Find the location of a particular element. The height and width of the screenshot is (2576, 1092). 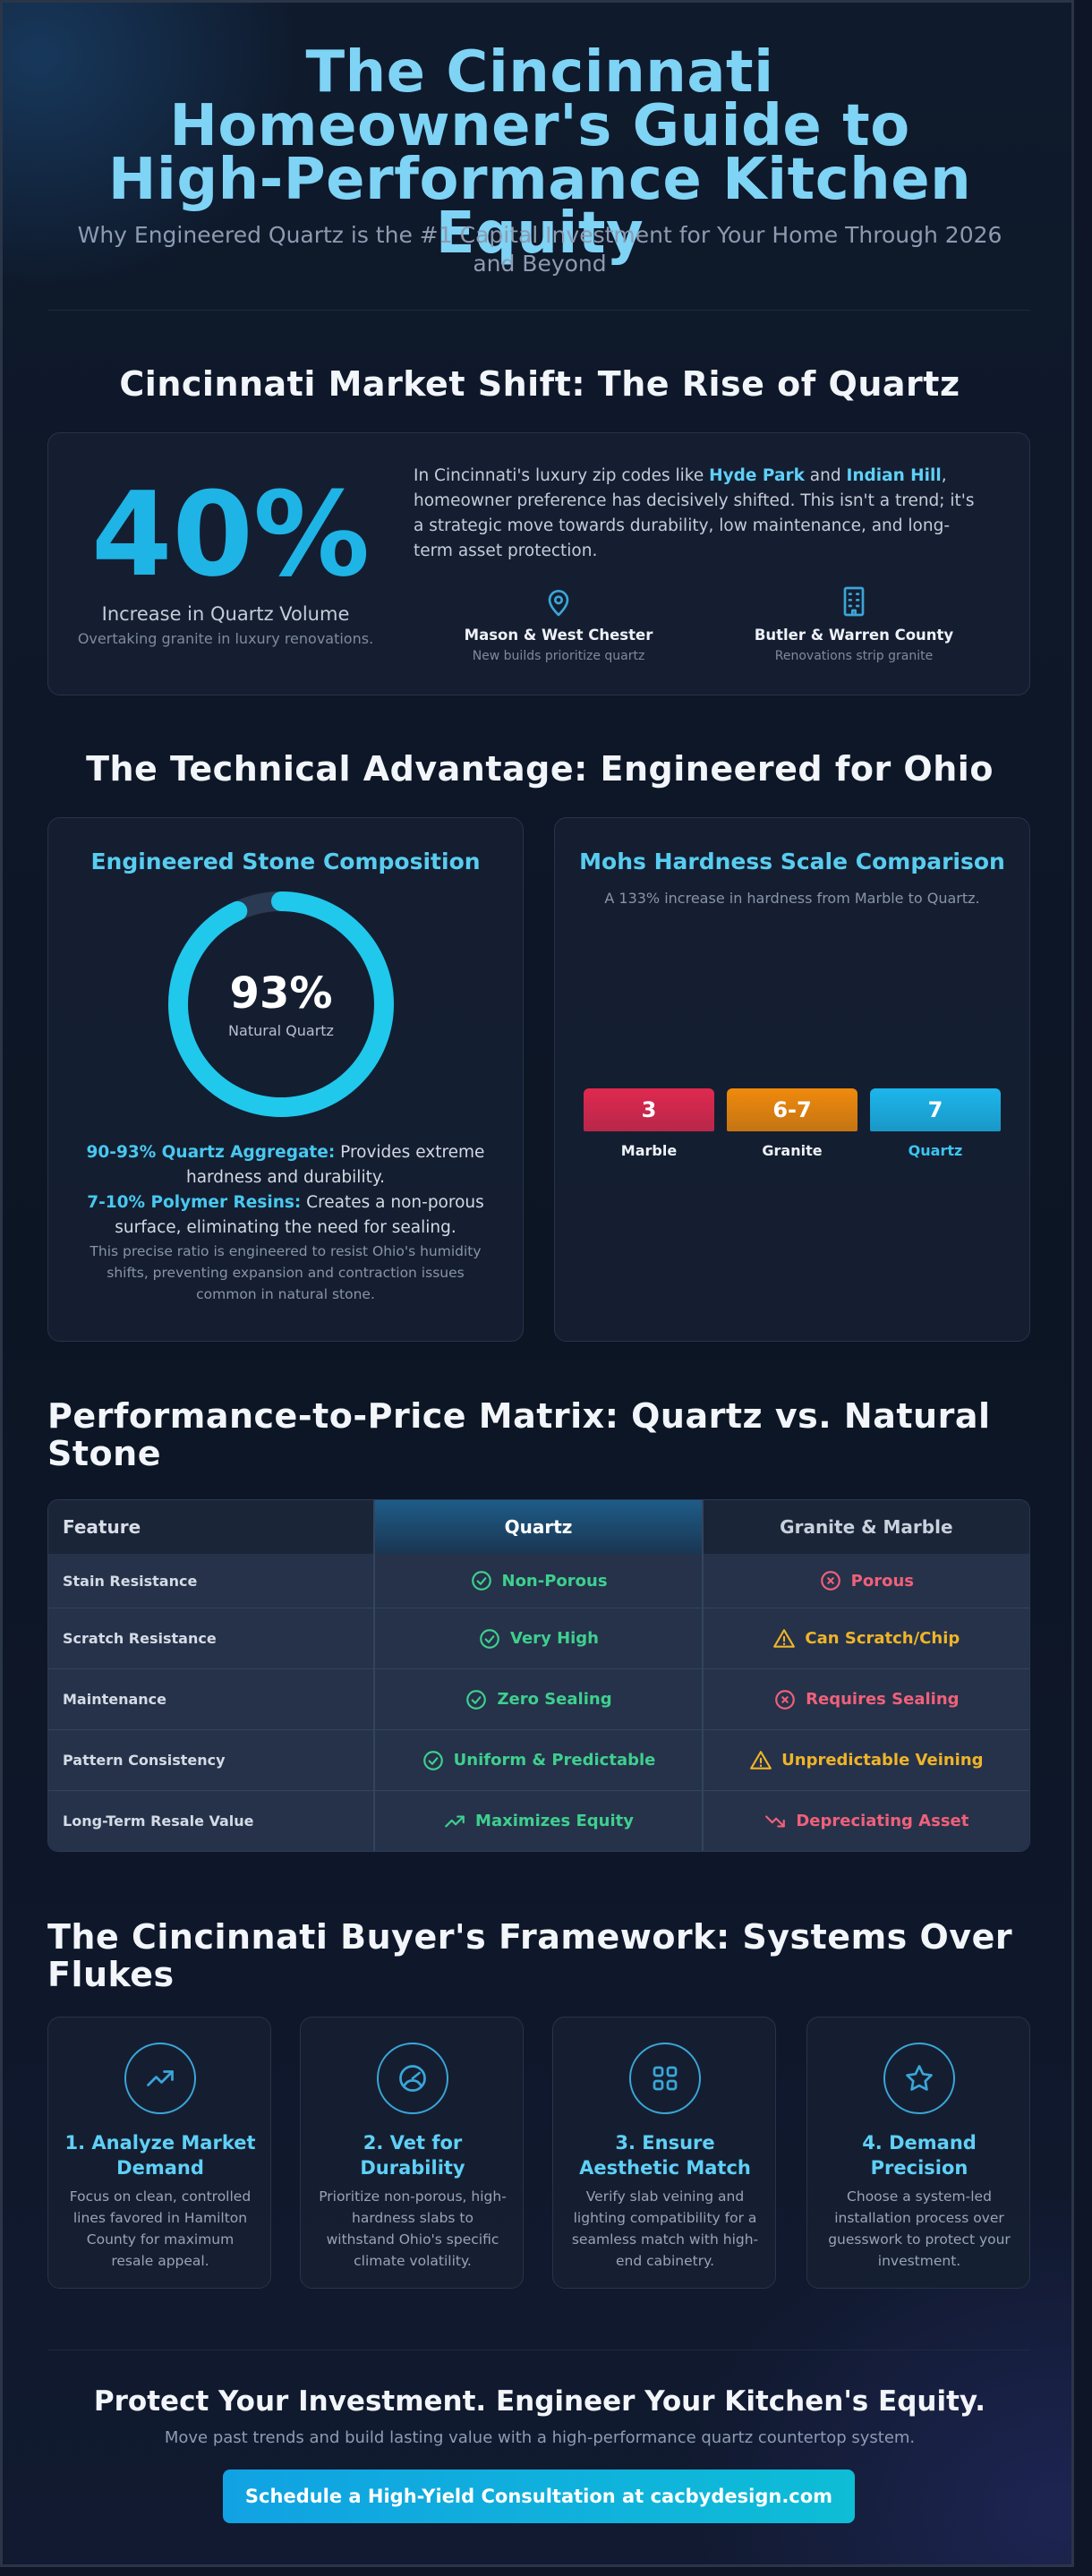

zip-hyde-park: Hyde Park is located at coordinates (757, 475).